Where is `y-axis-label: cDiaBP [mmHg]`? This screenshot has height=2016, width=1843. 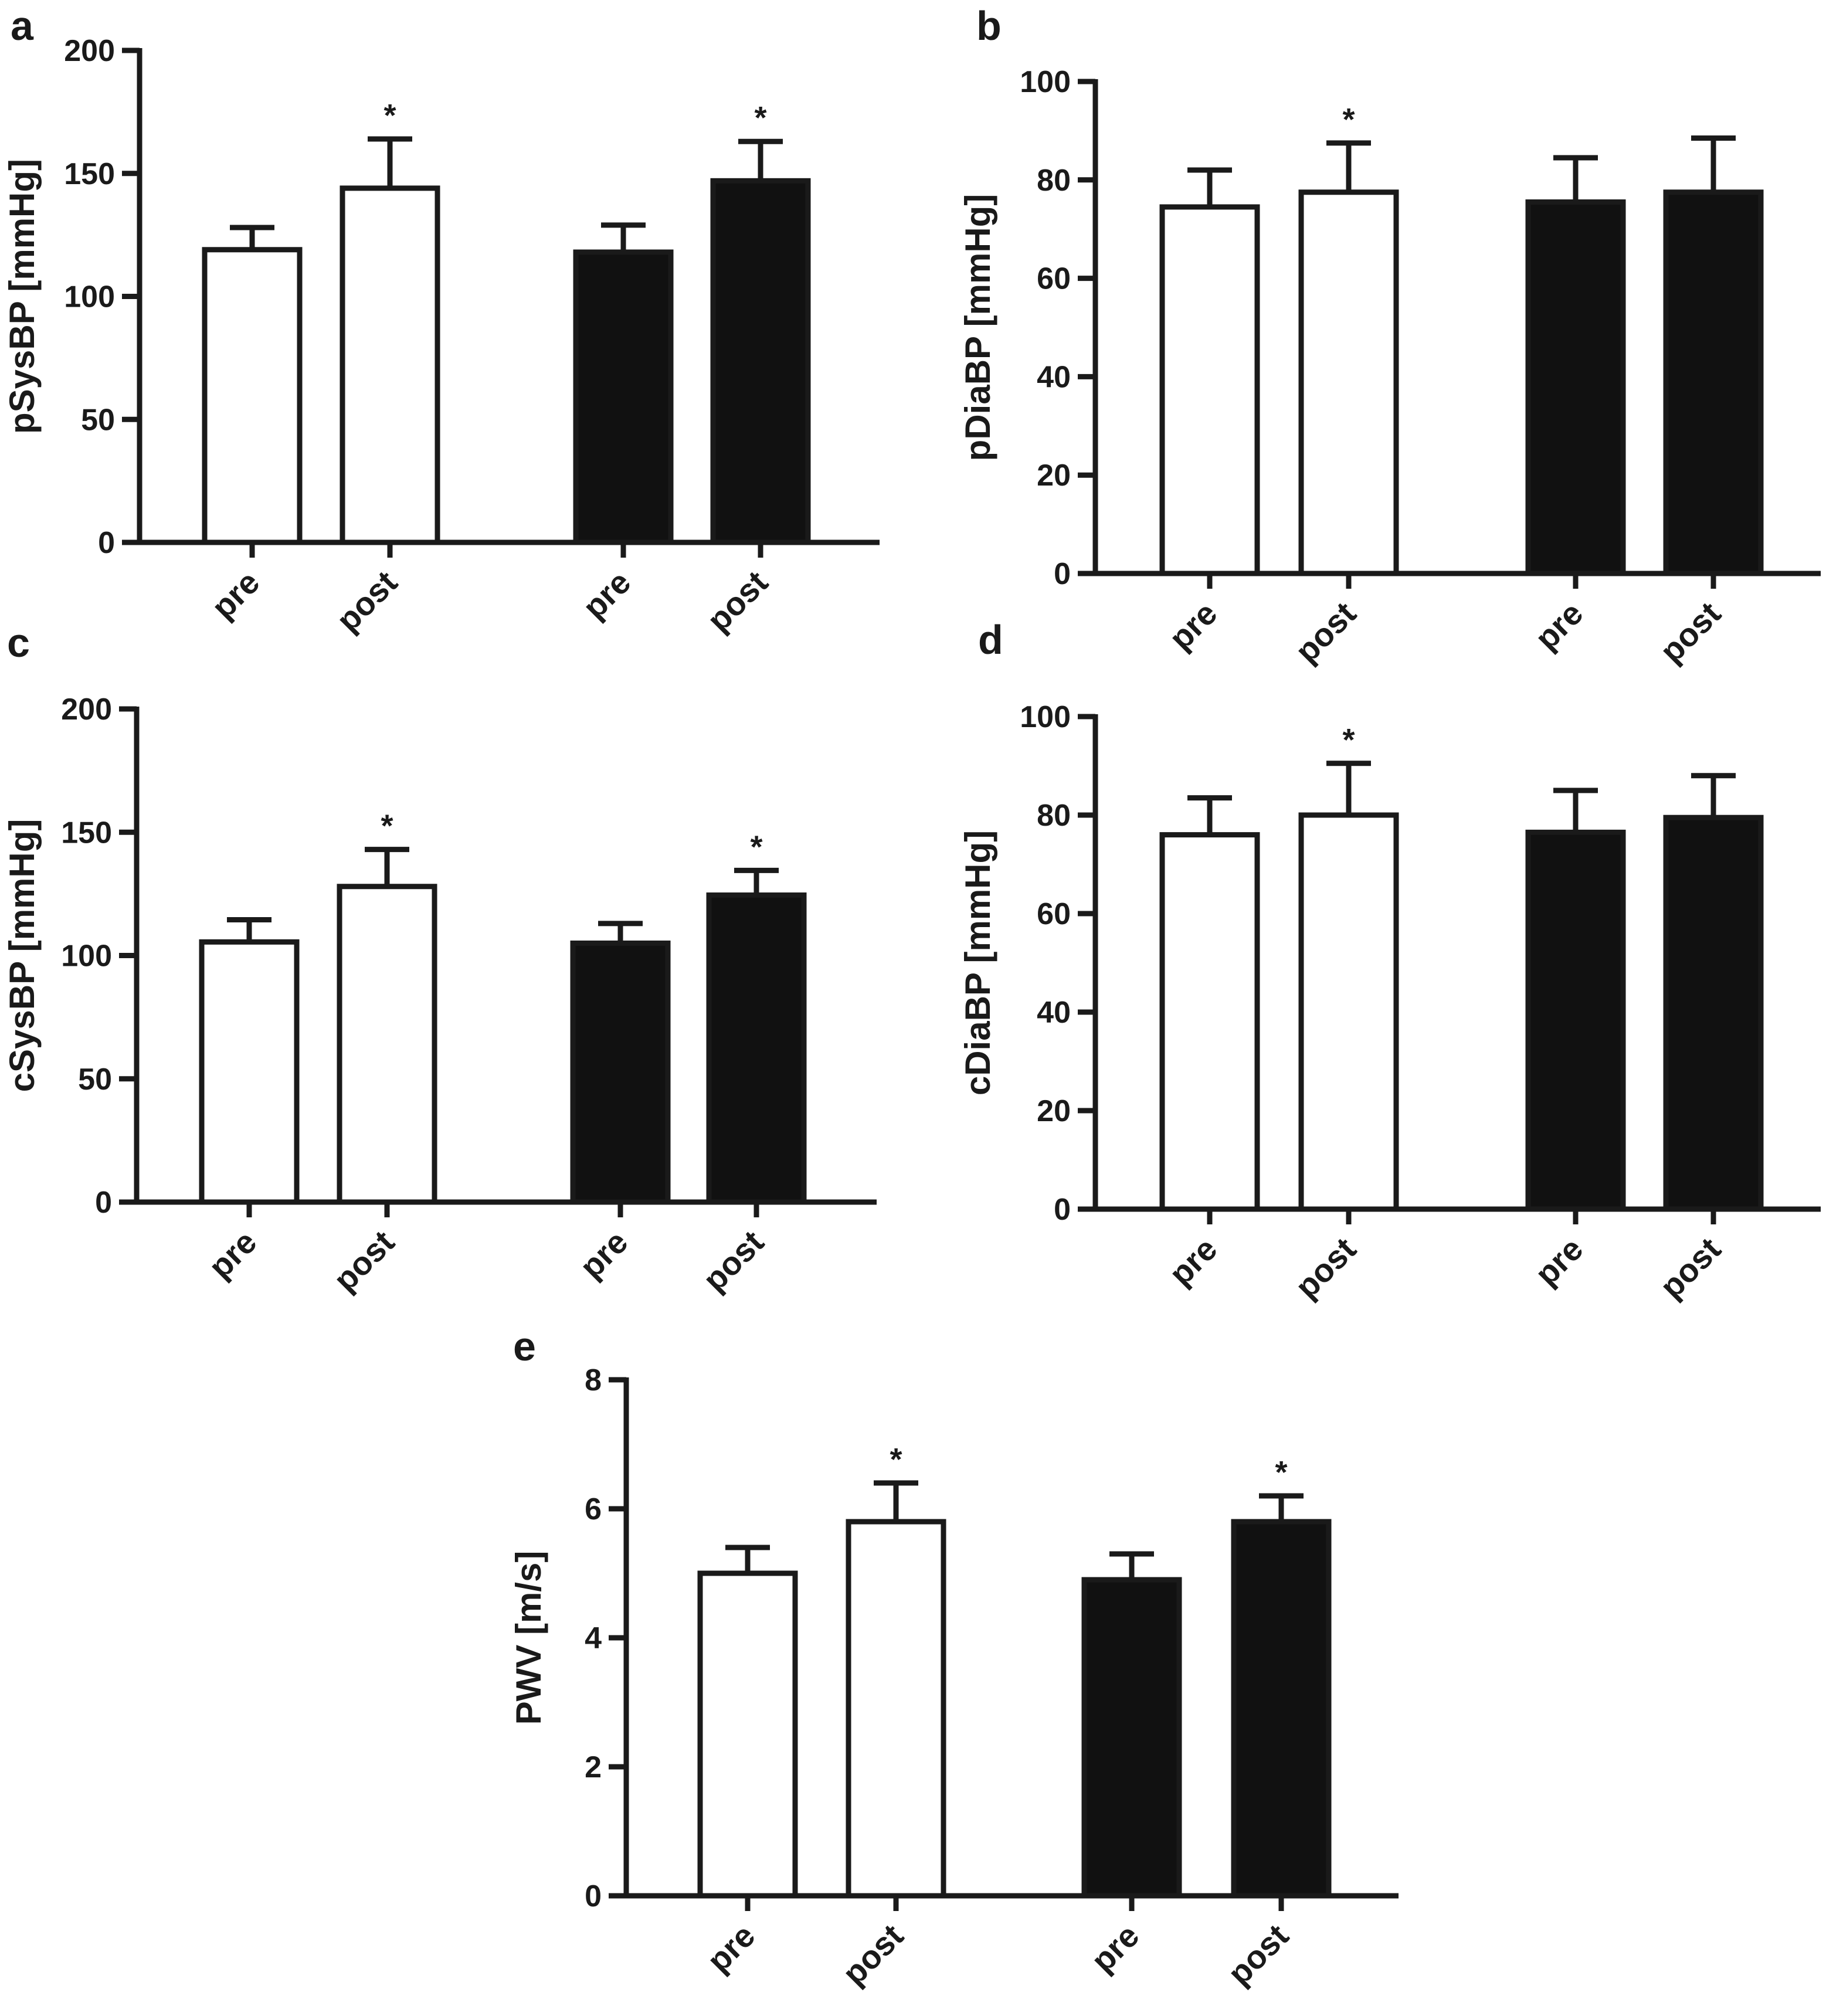 y-axis-label: cDiaBP [mmHg] is located at coordinates (977, 962).